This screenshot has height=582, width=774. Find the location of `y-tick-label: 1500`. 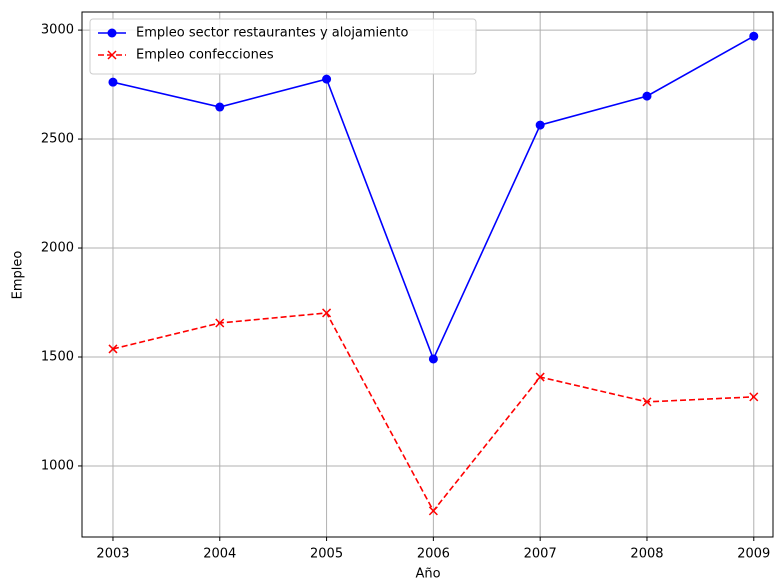

y-tick-label: 1500 is located at coordinates (57, 356).